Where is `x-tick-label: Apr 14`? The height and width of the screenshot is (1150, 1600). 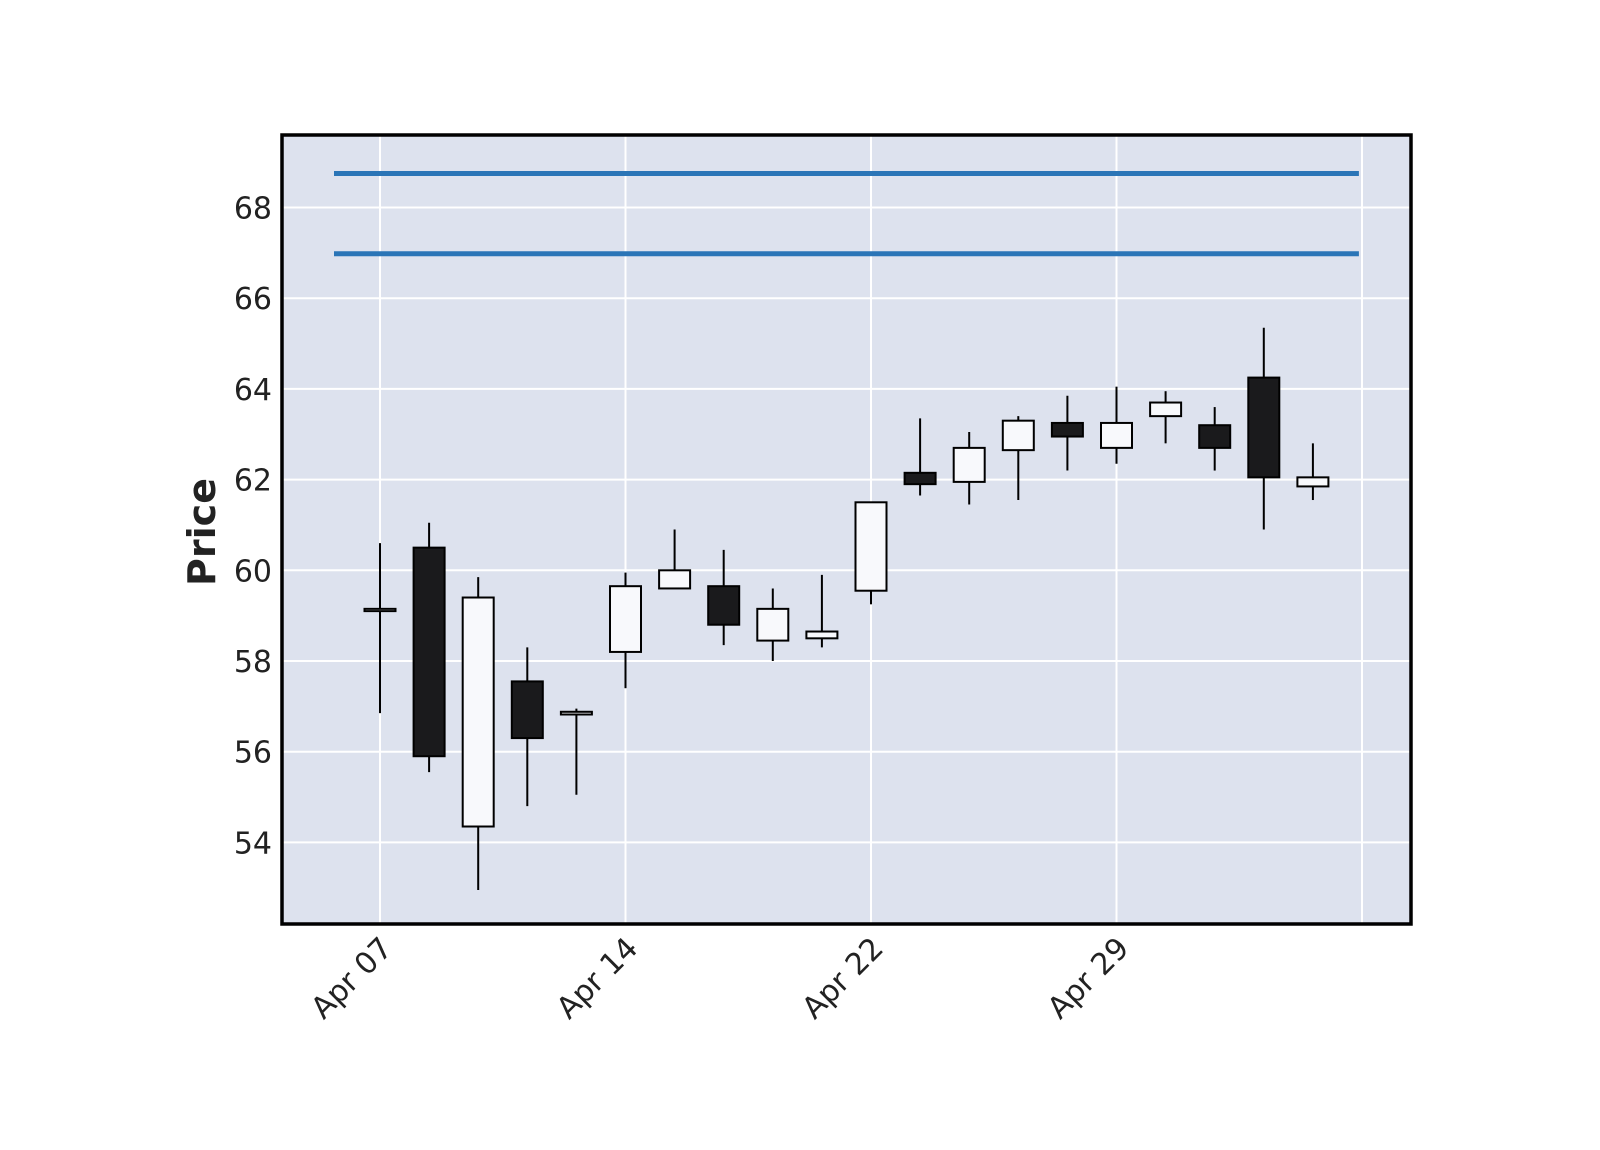 x-tick-label: Apr 14 is located at coordinates (597, 978).